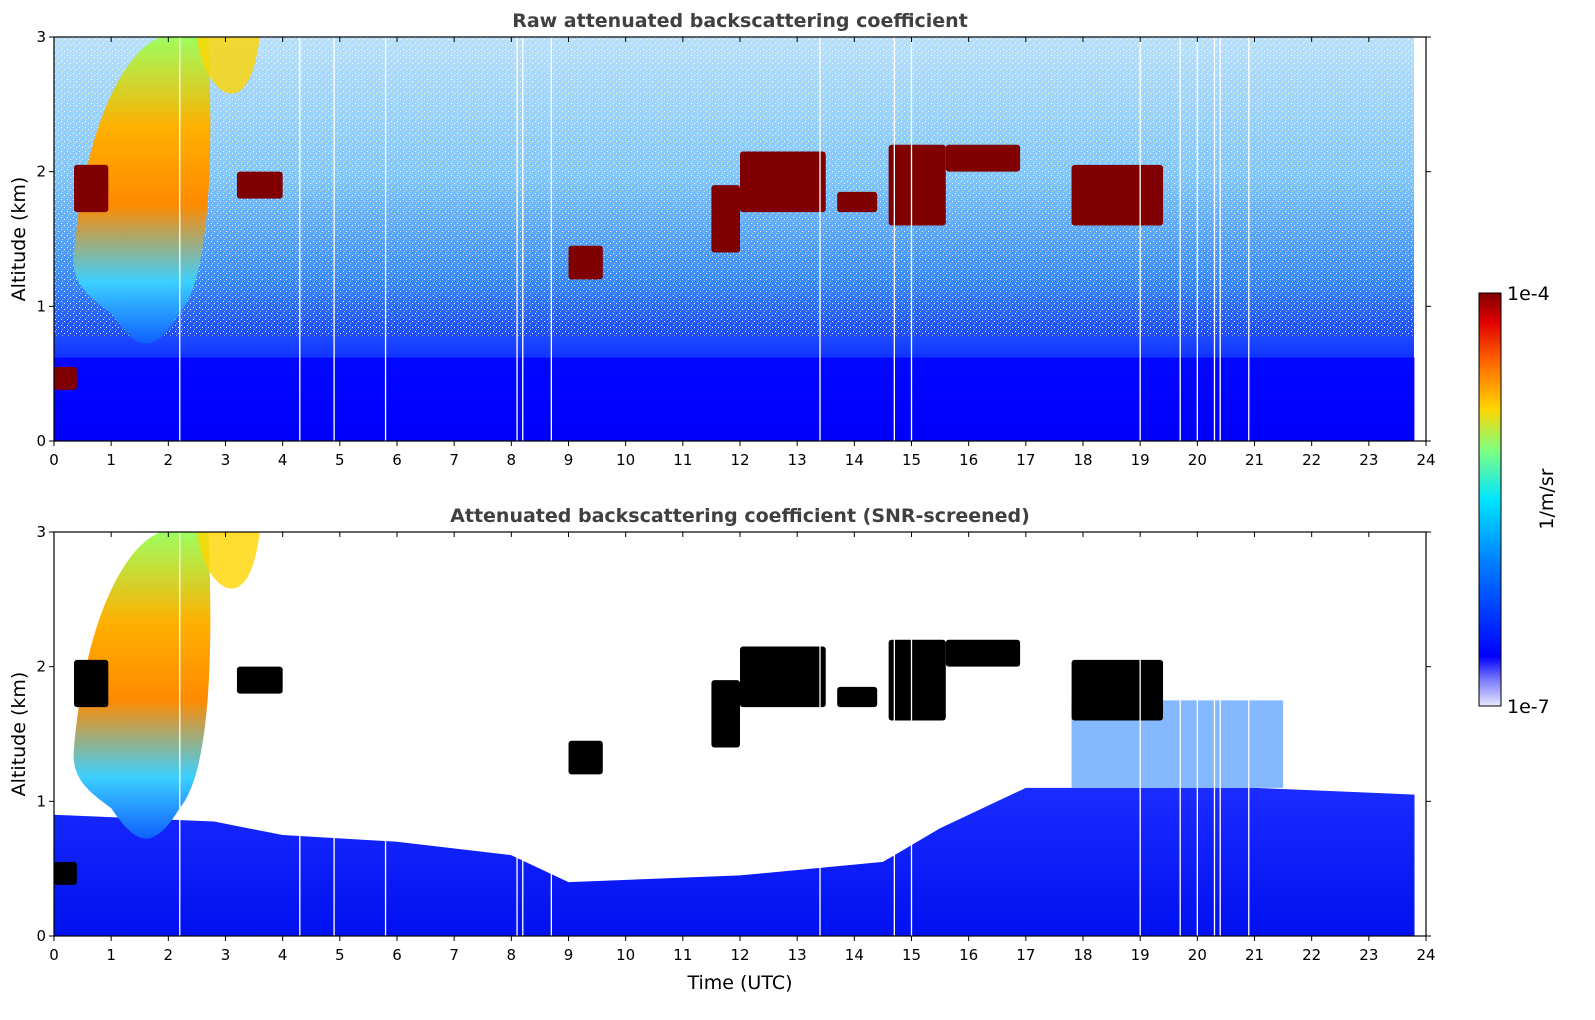 This screenshot has height=1020, width=1595. I want to click on x-tick-label: 16, so click(968, 955).